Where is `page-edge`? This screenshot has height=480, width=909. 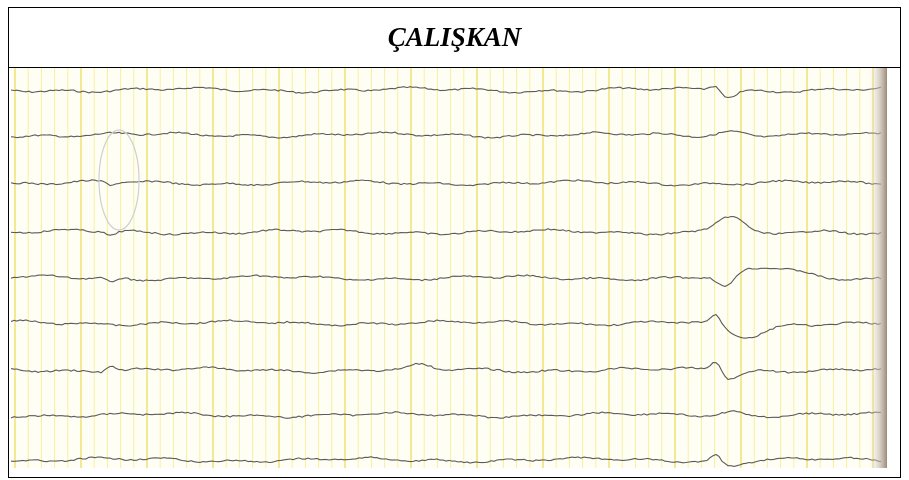 page-edge is located at coordinates (877, 268).